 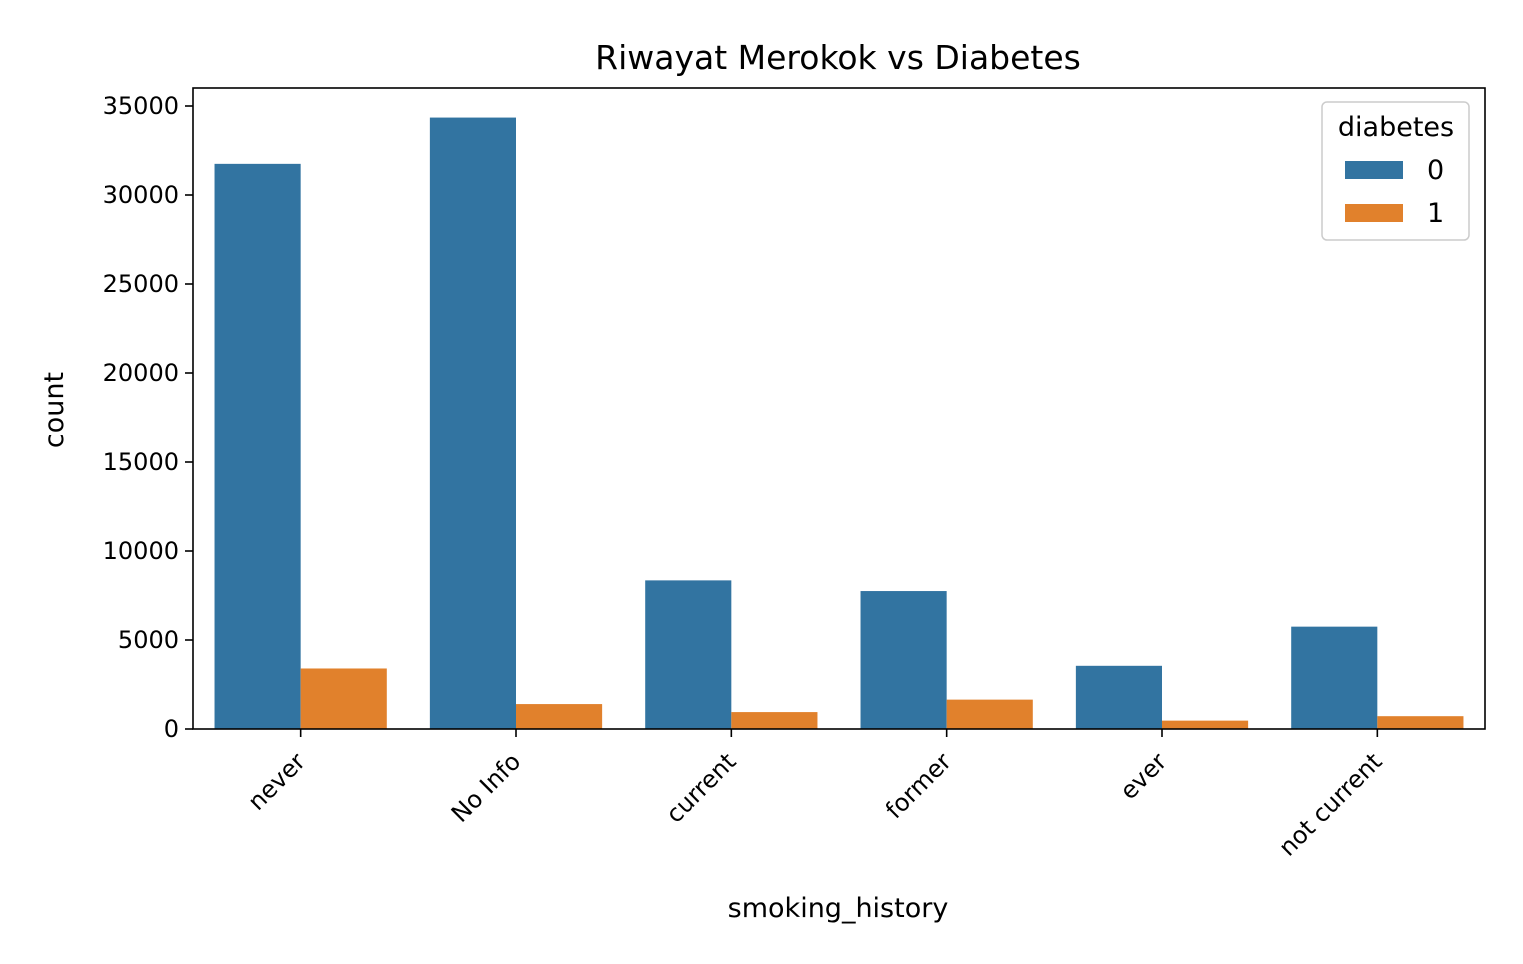 What do you see at coordinates (1118, 697) in the screenshot?
I see `bar-0-ever` at bounding box center [1118, 697].